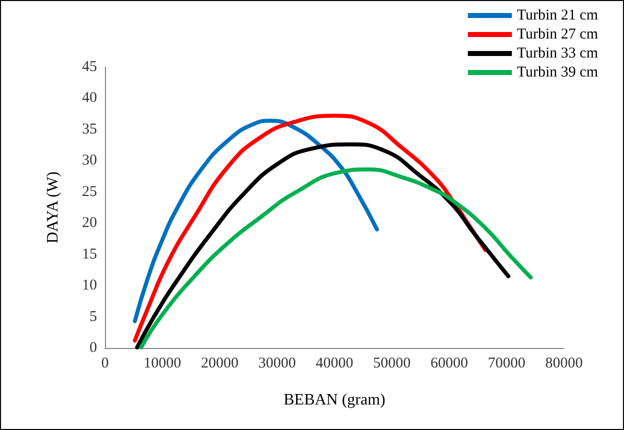 Image resolution: width=624 pixels, height=430 pixels. What do you see at coordinates (449, 364) in the screenshot?
I see `x-tick-label: 60000` at bounding box center [449, 364].